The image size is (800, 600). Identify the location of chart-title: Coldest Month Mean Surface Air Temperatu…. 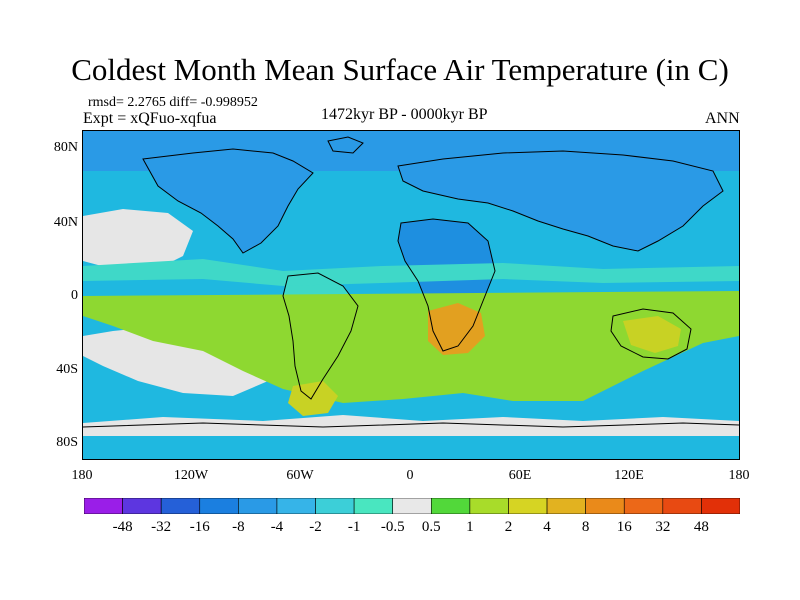
(400, 69).